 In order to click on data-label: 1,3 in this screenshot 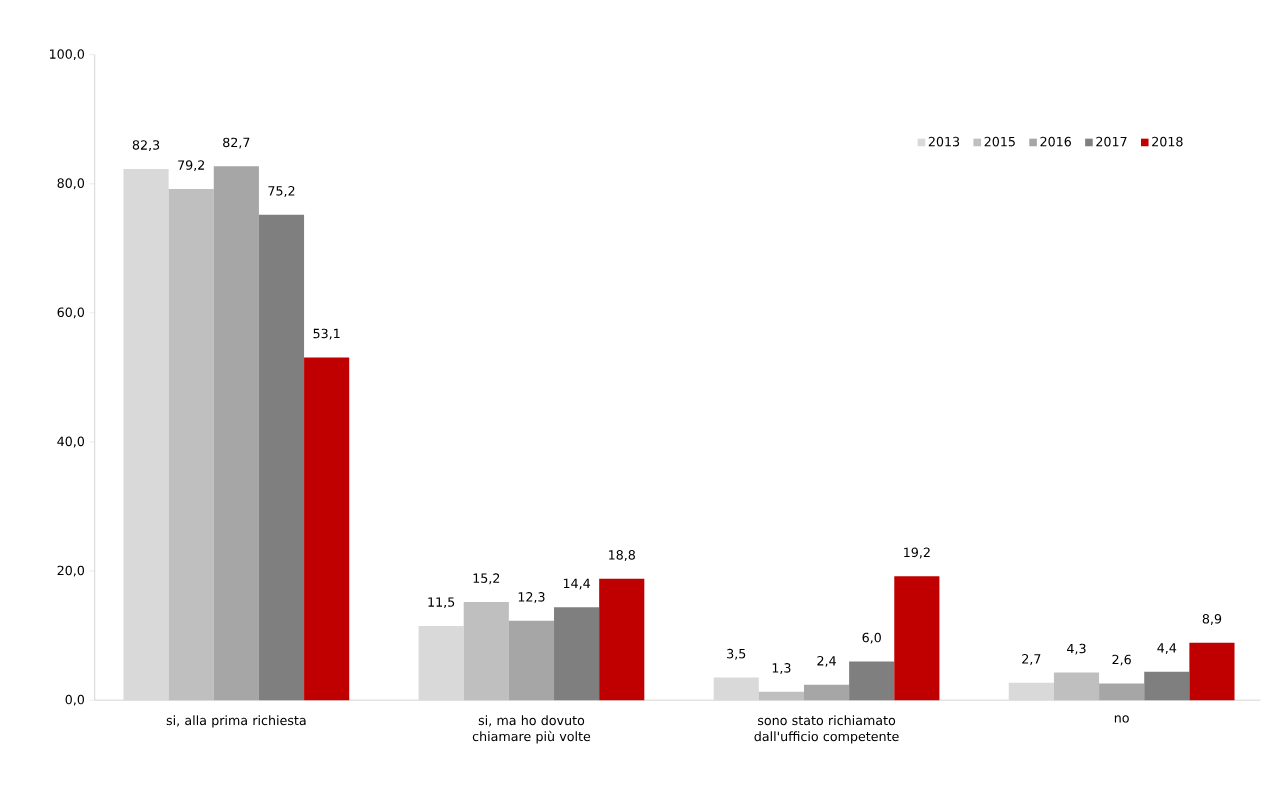, I will do `click(781, 668)`.